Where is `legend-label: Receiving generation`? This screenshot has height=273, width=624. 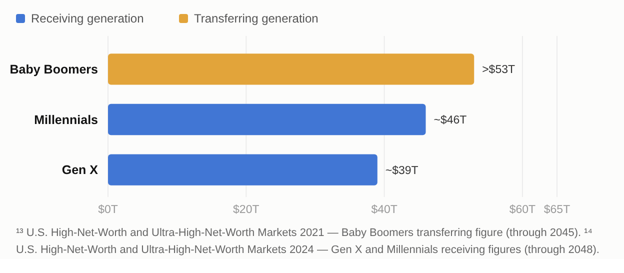 legend-label: Receiving generation is located at coordinates (87, 19).